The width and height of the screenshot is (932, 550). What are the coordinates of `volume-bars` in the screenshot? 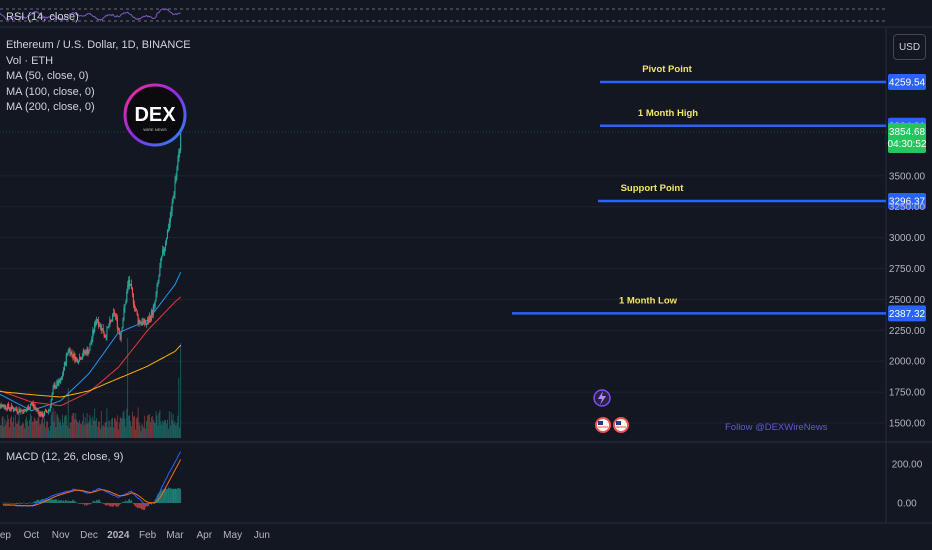 It's located at (91, 388).